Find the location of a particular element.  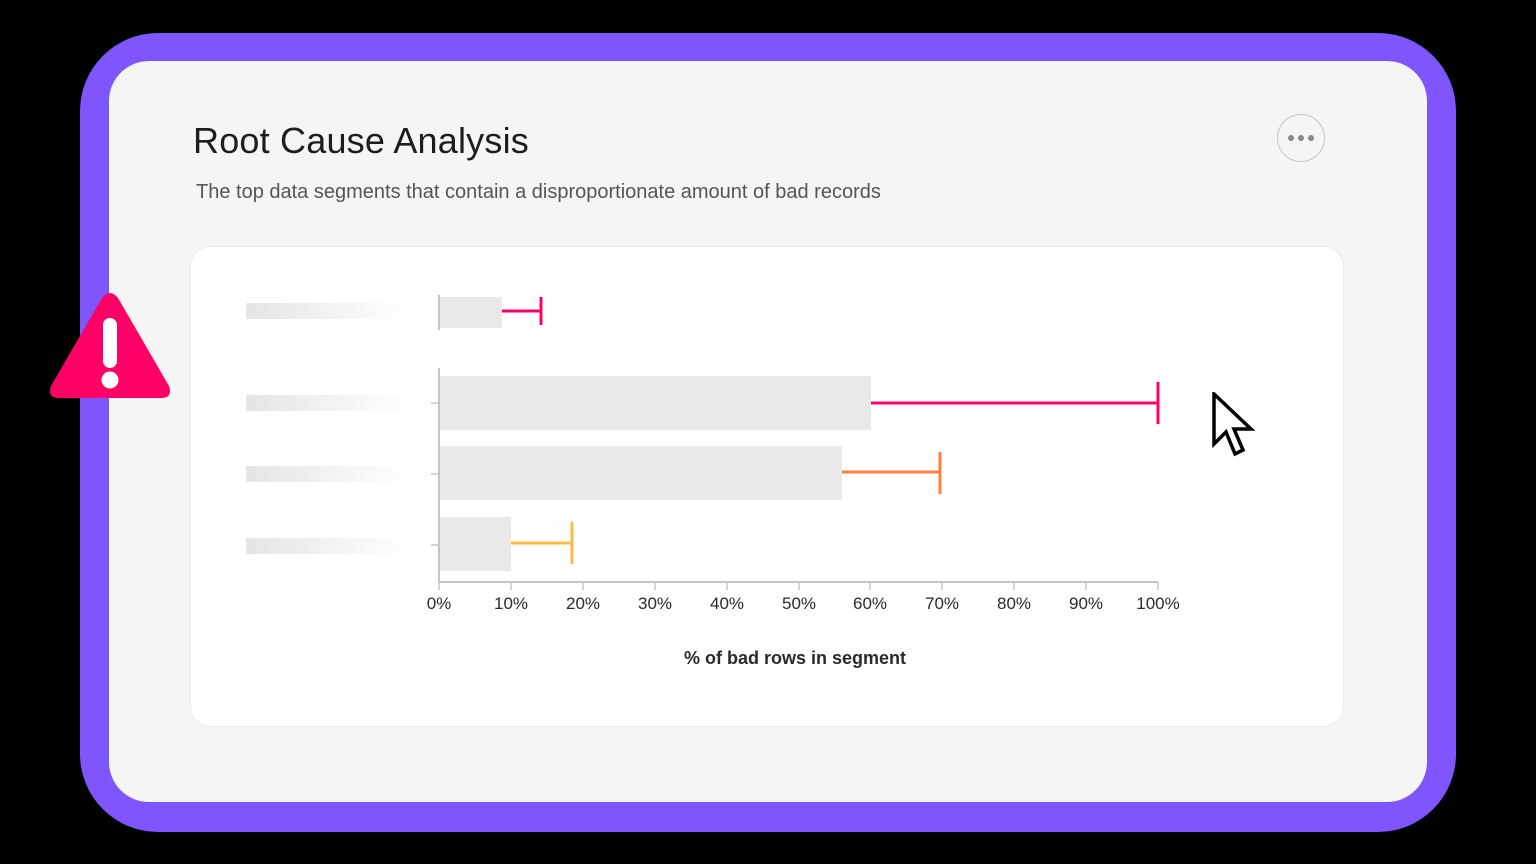

x-tick-label: 40% is located at coordinates (727, 603).